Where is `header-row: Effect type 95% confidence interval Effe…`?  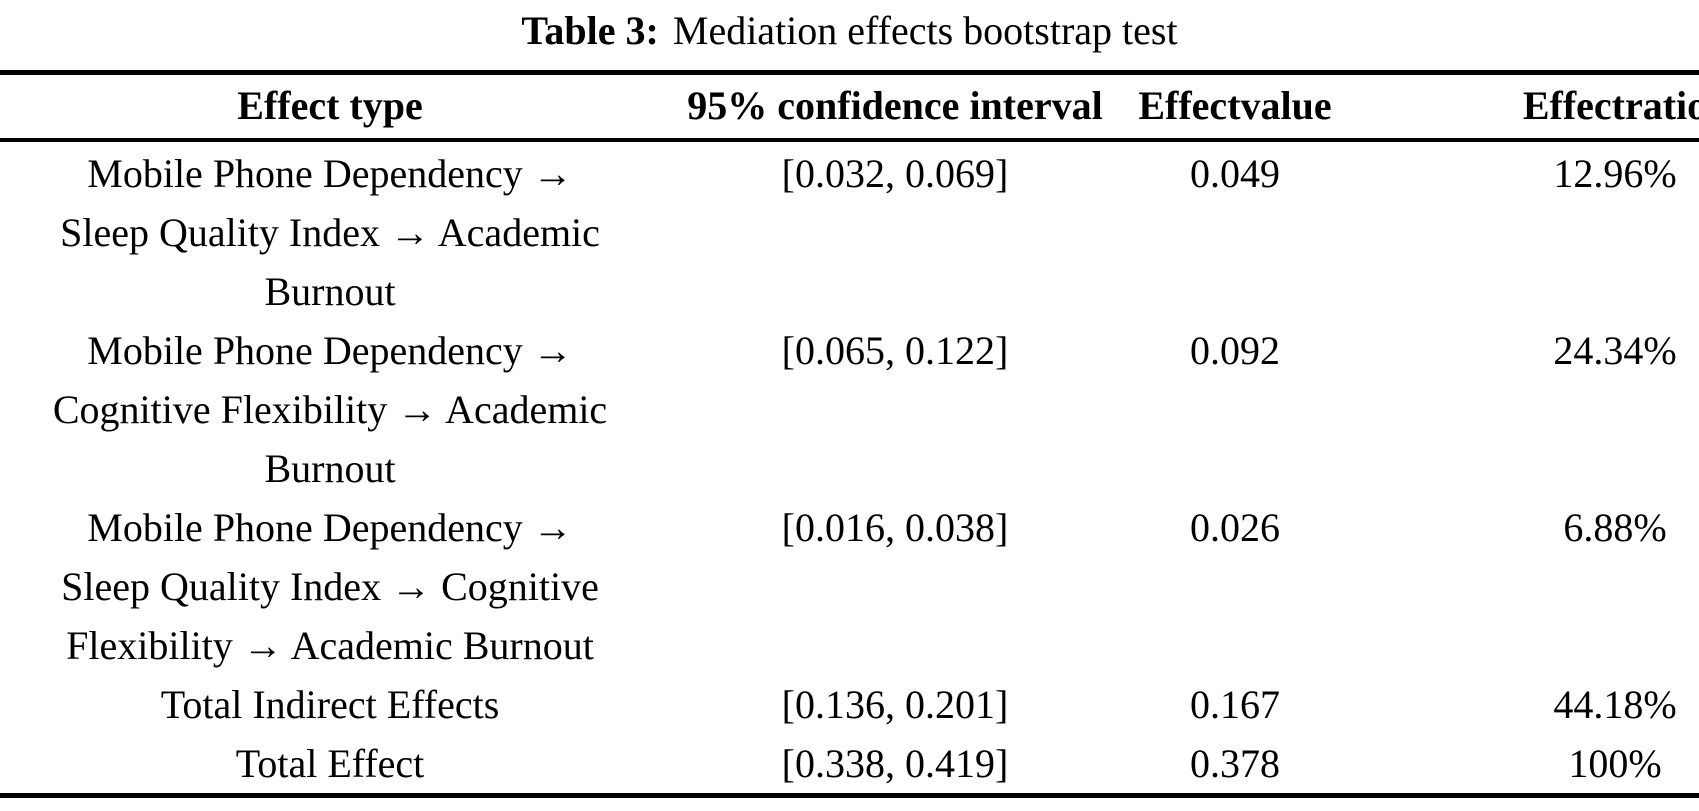 header-row: Effect type 95% confidence interval Effe… is located at coordinates (849, 106).